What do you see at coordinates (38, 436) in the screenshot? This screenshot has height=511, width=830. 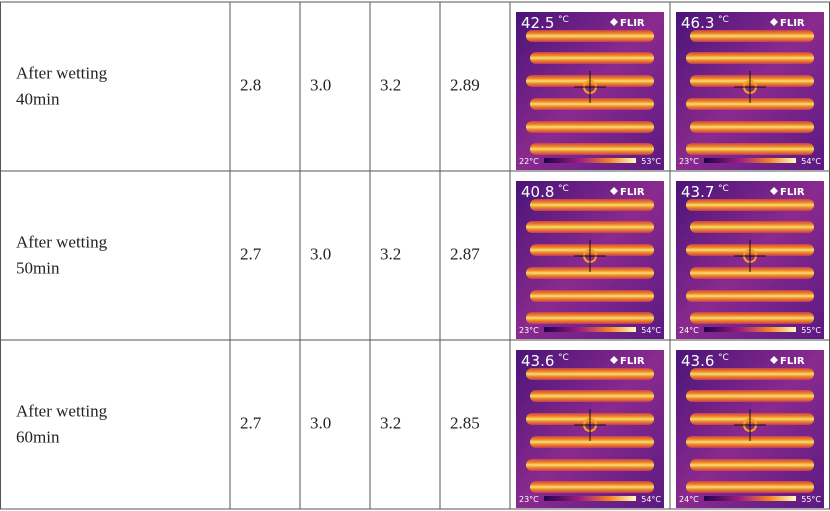 I see `row-label: 60min` at bounding box center [38, 436].